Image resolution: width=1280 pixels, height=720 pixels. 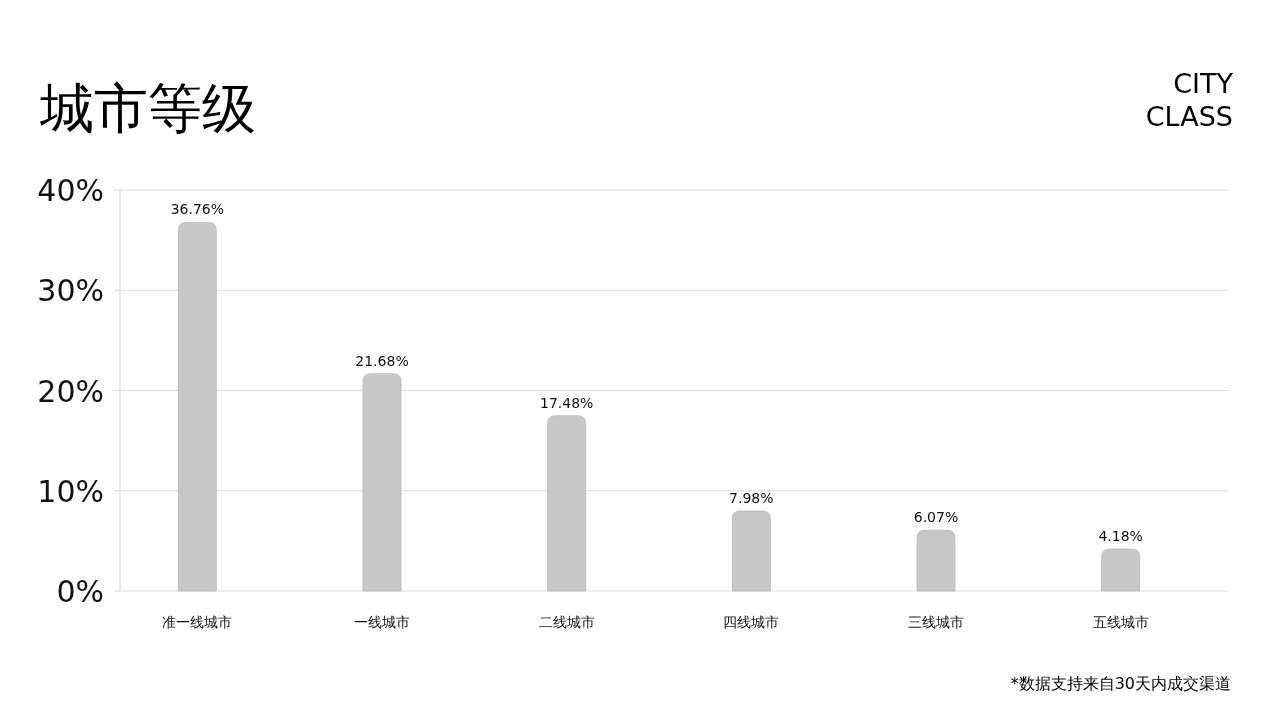 What do you see at coordinates (70, 291) in the screenshot?
I see `y-tick-label: 30%` at bounding box center [70, 291].